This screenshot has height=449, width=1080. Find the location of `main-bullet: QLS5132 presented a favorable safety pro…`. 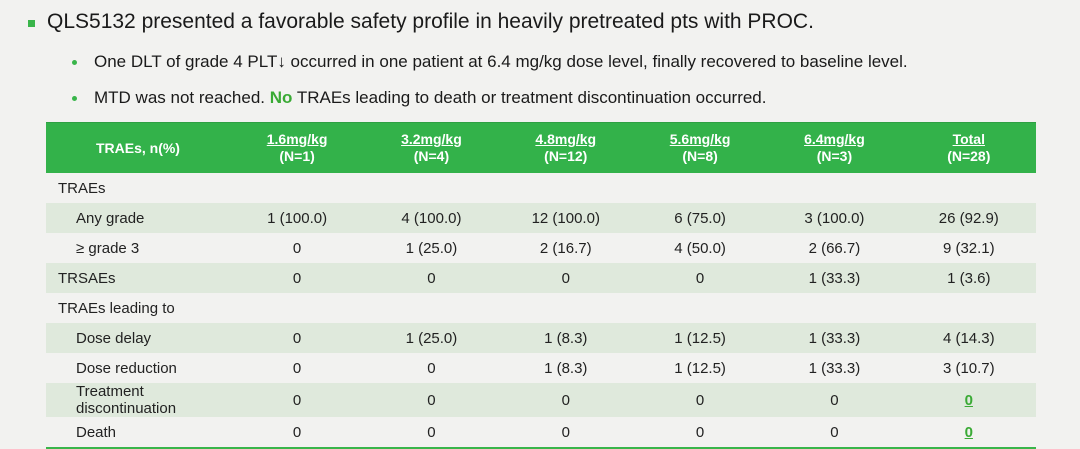

main-bullet: QLS5132 presented a favorable safety pro… is located at coordinates (421, 22).